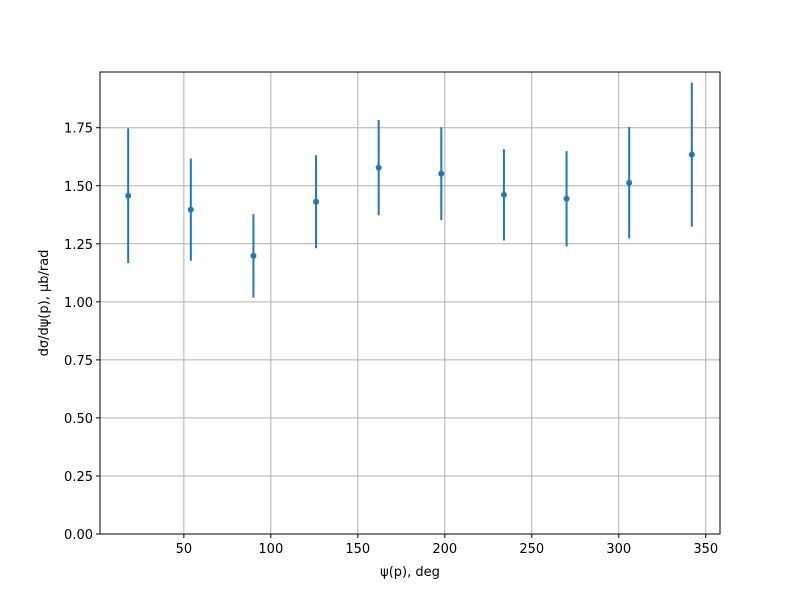  Describe the element at coordinates (78, 535) in the screenshot. I see `y-tick-label: 0.00` at that location.